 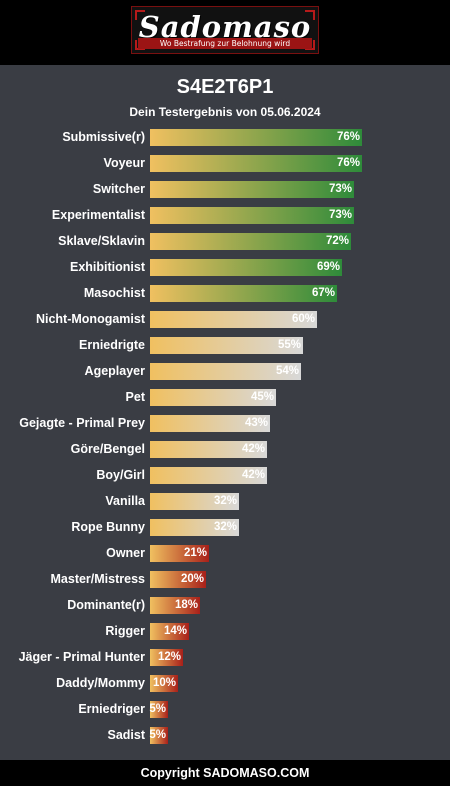 I want to click on result-percent: 60%, so click(x=303, y=319).